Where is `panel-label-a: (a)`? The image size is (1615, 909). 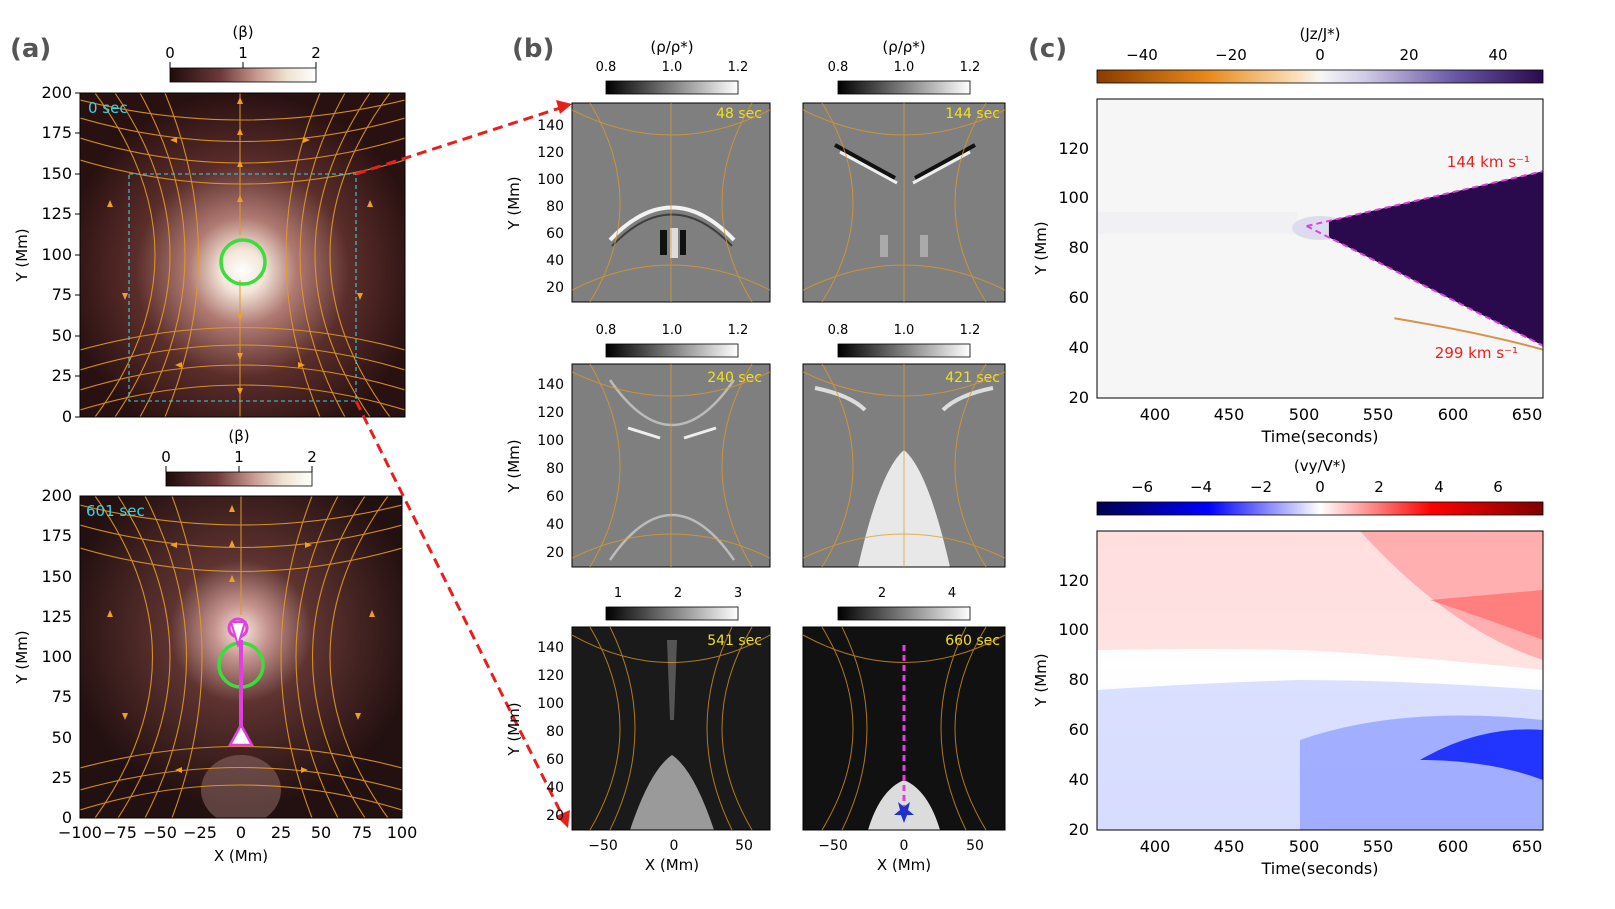 panel-label-a: (a) is located at coordinates (30, 49).